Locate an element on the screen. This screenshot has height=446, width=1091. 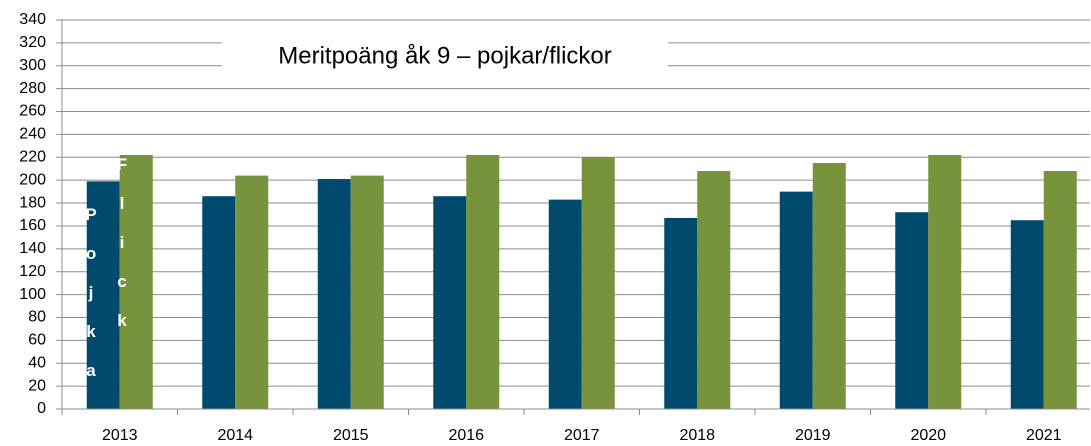
y-tick-label: 180 is located at coordinates (32, 202).